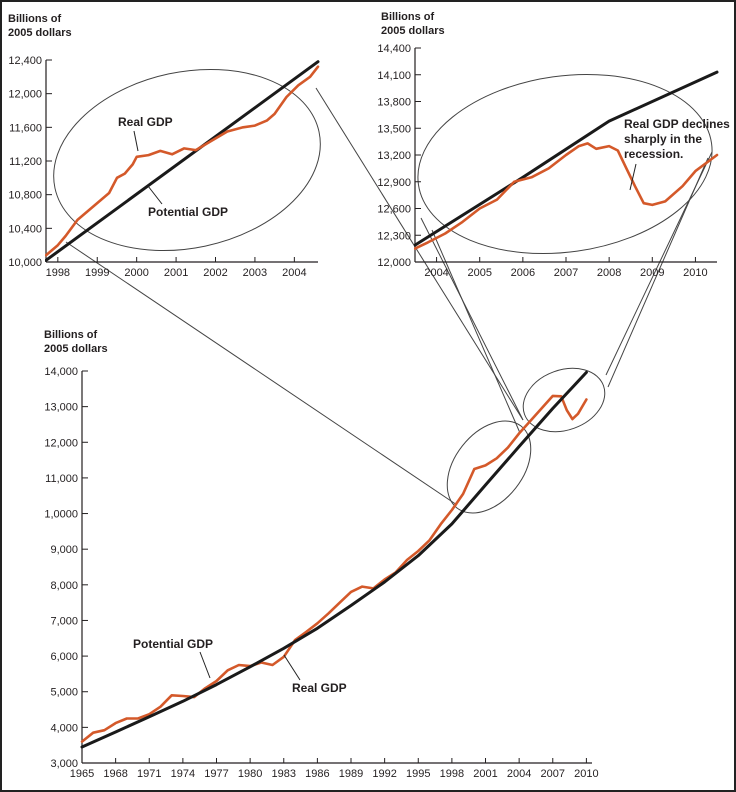 The height and width of the screenshot is (792, 736). Describe the element at coordinates (64, 586) in the screenshot. I see `y-tick-label: 8,000` at that location.